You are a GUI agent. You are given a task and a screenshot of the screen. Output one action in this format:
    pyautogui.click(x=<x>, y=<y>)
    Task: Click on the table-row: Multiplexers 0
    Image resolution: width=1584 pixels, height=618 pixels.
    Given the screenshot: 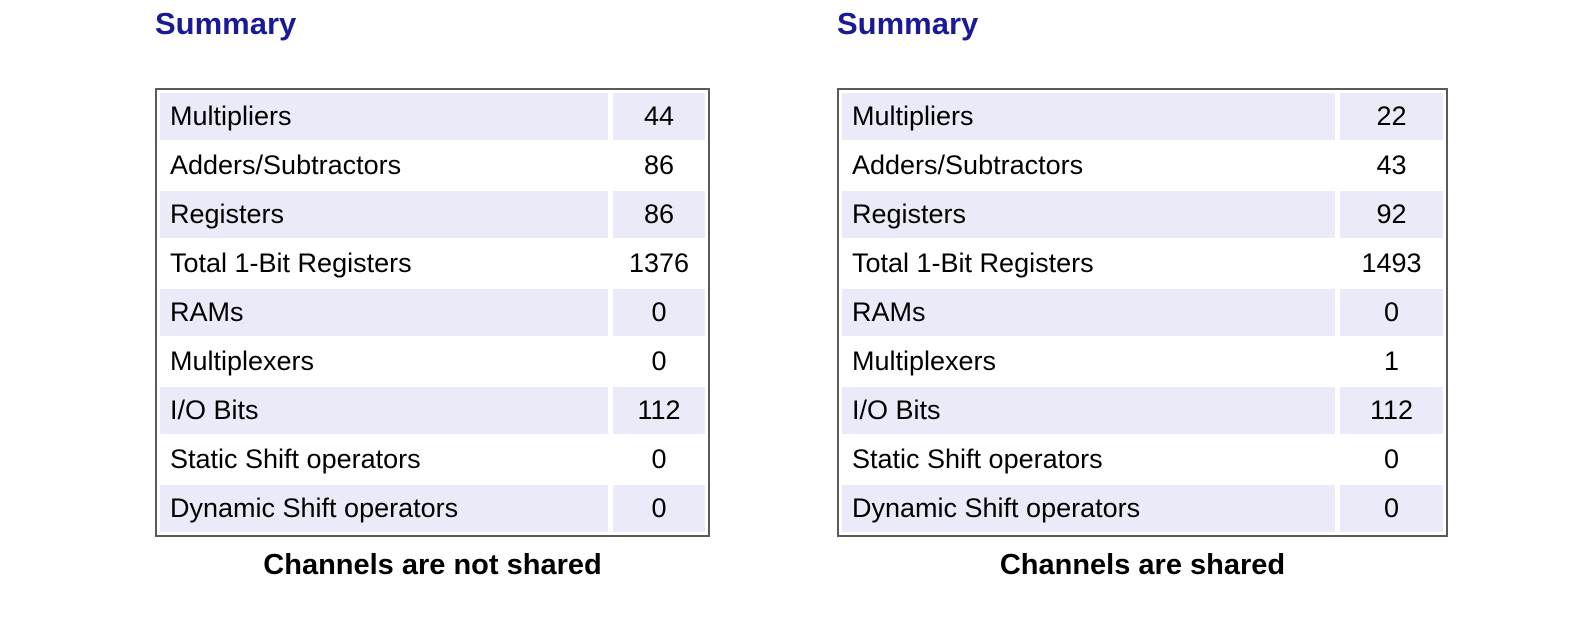 What is the action you would take?
    pyautogui.click(x=432, y=361)
    